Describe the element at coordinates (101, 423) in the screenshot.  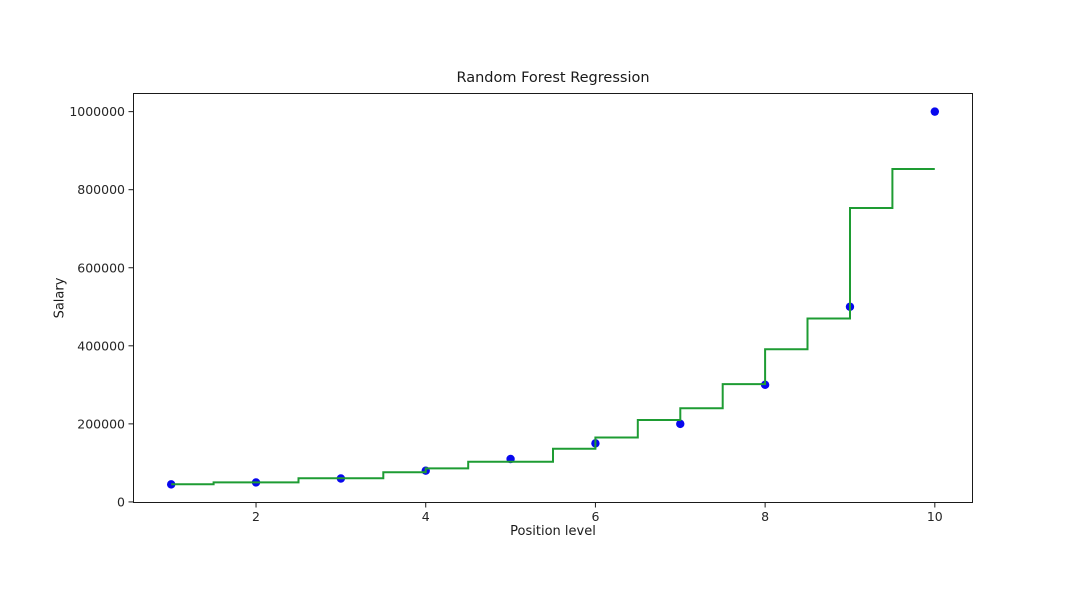
I see `y-tick-label: 200000` at that location.